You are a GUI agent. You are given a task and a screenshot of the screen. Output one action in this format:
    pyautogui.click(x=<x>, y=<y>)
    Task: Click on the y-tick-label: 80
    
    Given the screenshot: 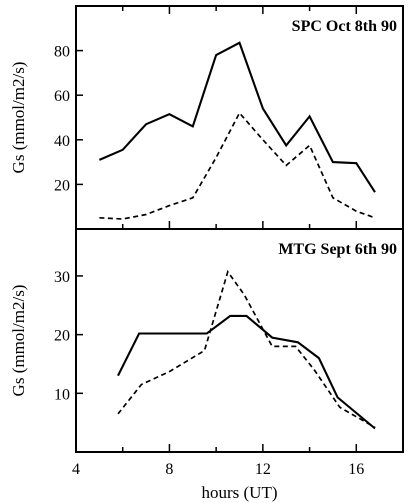 What is the action you would take?
    pyautogui.click(x=62, y=52)
    